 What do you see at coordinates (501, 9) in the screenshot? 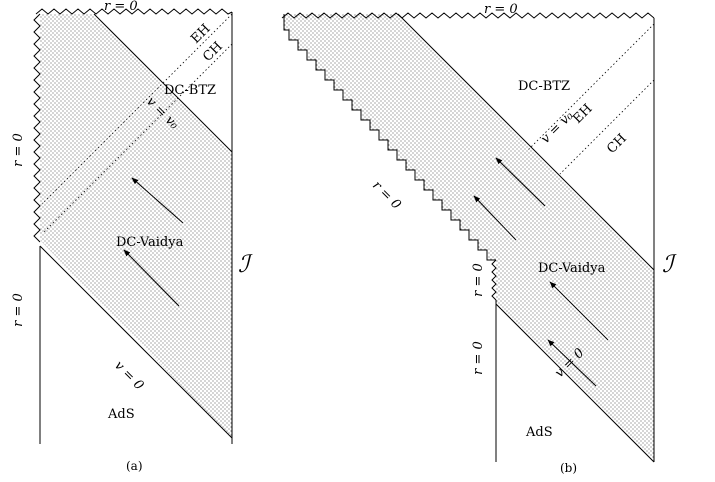
I see `top-r0-label-b: r = 0` at bounding box center [501, 9].